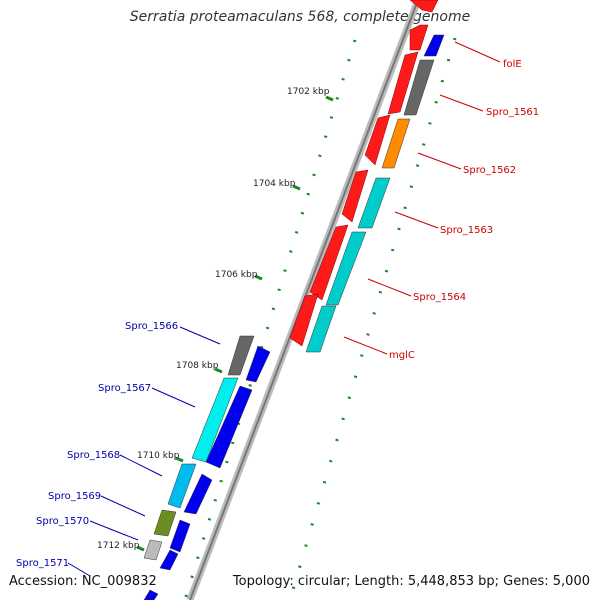 This screenshot has height=600, width=600. What do you see at coordinates (489, 170) in the screenshot?
I see `gene-label: Spro_1562` at bounding box center [489, 170].